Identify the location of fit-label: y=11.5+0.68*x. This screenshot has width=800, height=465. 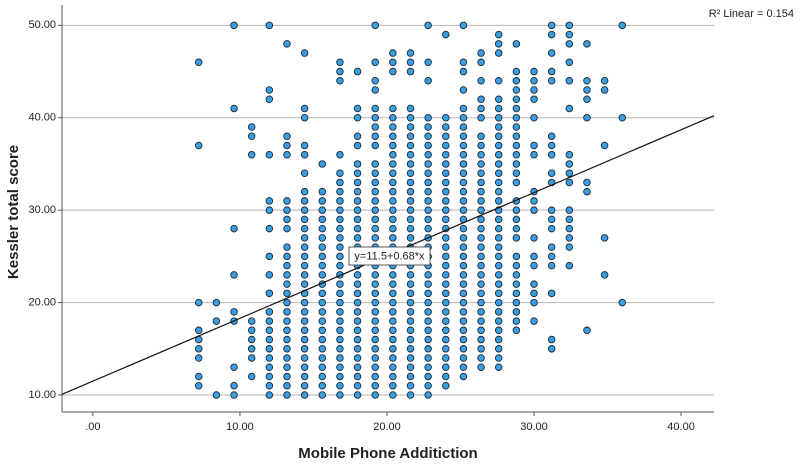
(389, 256).